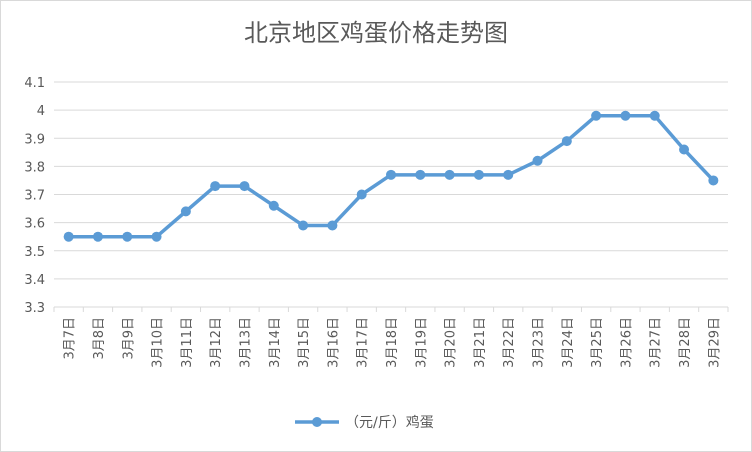  Describe the element at coordinates (275, 342) in the screenshot. I see `x-tick-label: 3月14日` at that location.